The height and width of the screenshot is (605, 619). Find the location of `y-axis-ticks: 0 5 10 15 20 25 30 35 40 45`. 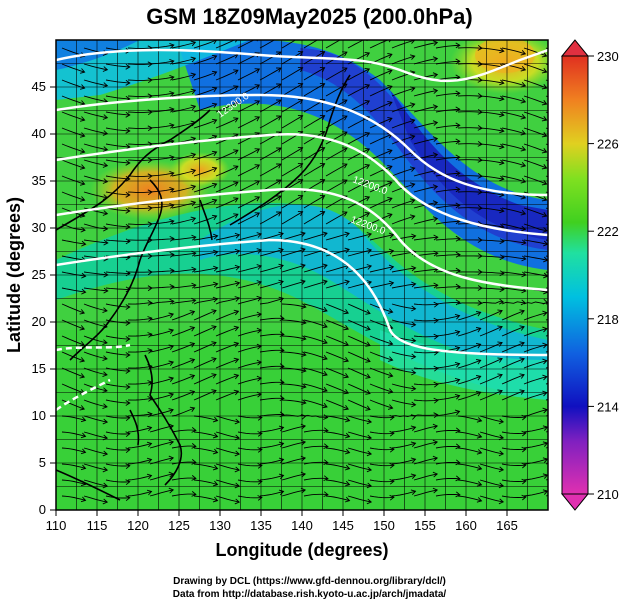

y-axis-ticks: 0 5 10 15 20 25 30 35 40 45 is located at coordinates (44, 298).